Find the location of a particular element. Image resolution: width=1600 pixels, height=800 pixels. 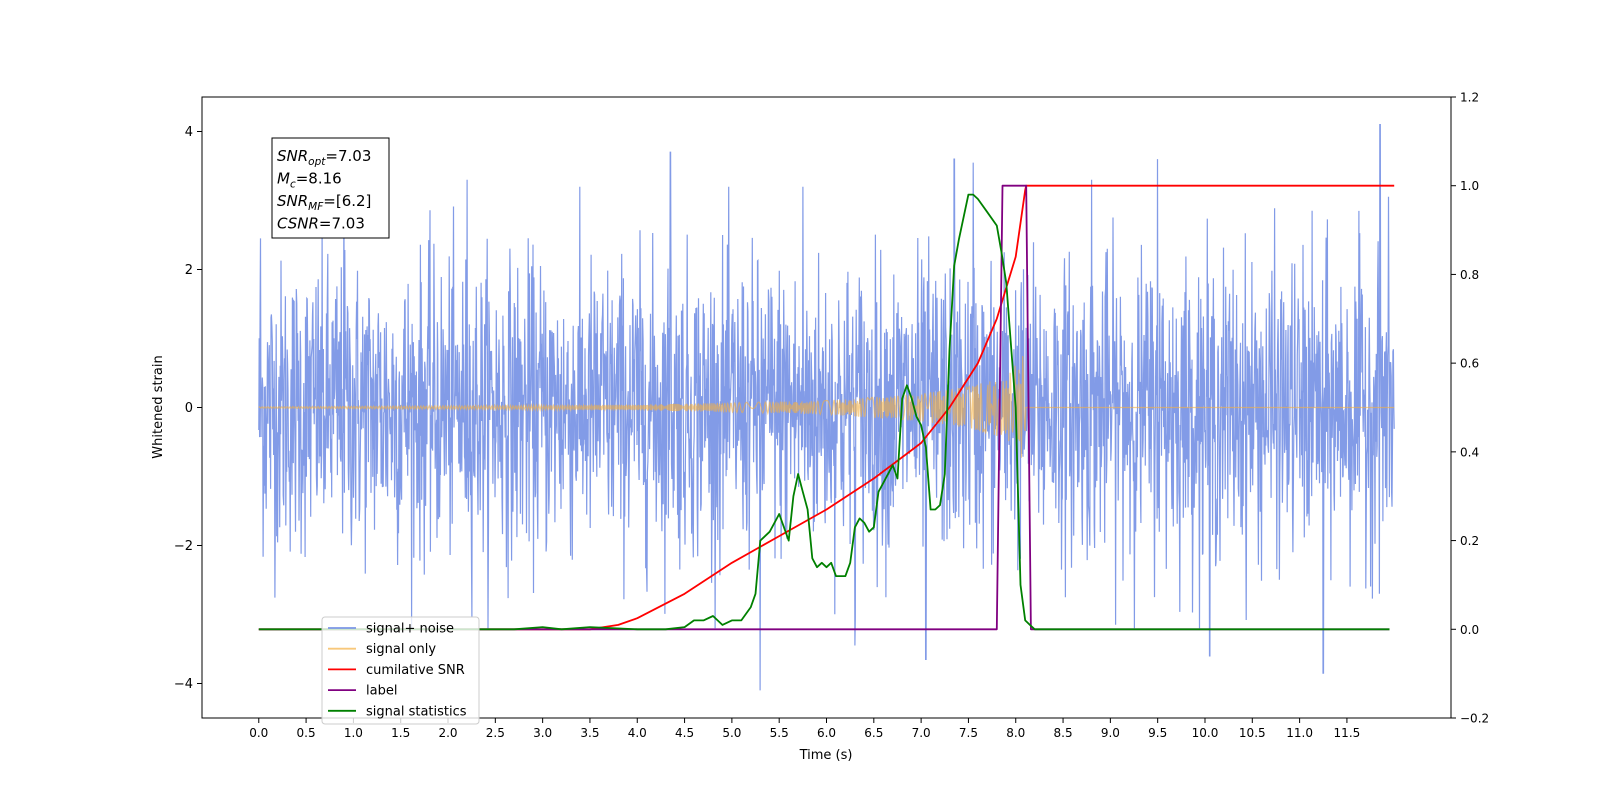

x-tick-label: 8.5 is located at coordinates (1063, 733).